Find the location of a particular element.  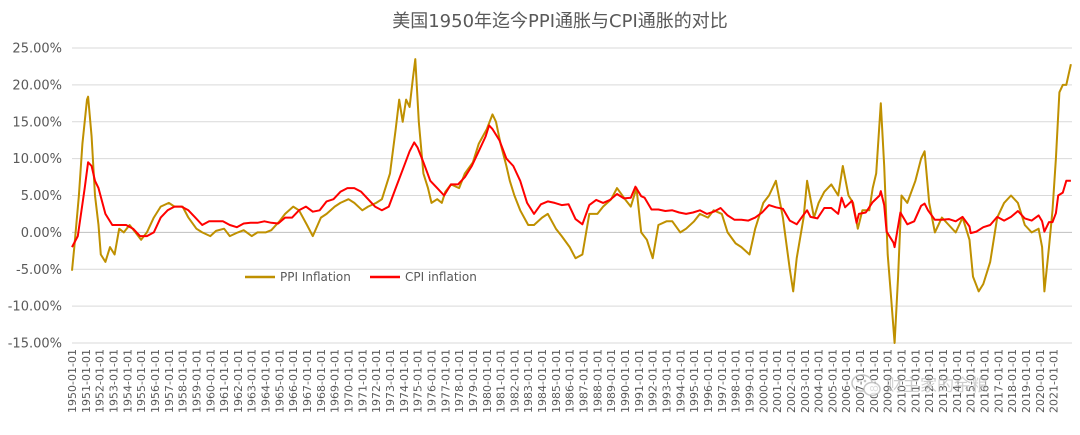

x-tick-label: 1962-01-01 is located at coordinates (238, 381).